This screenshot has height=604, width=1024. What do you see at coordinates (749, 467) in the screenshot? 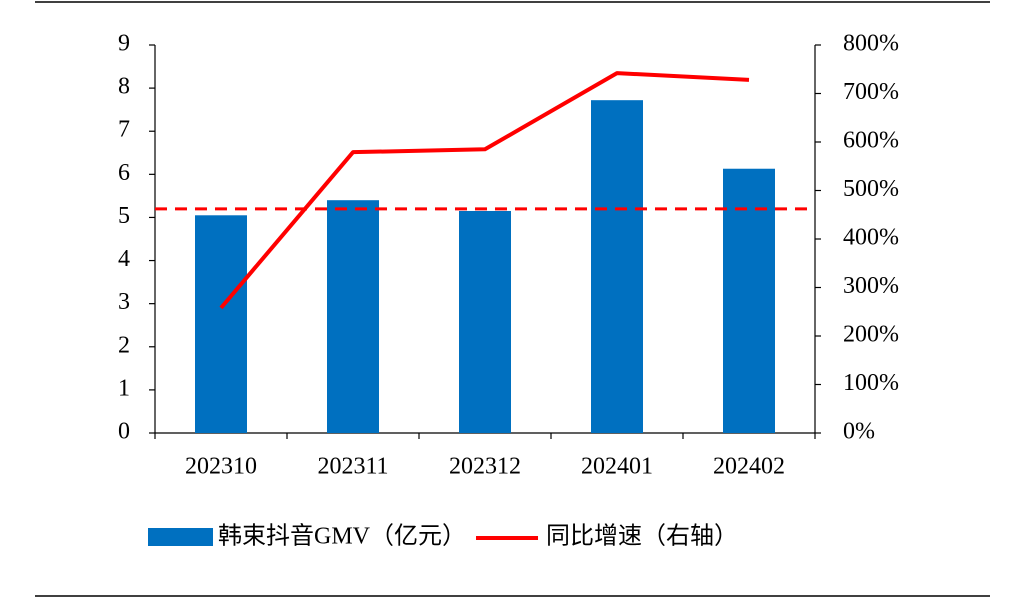
I see `x-tick-label: 202402` at bounding box center [749, 467].